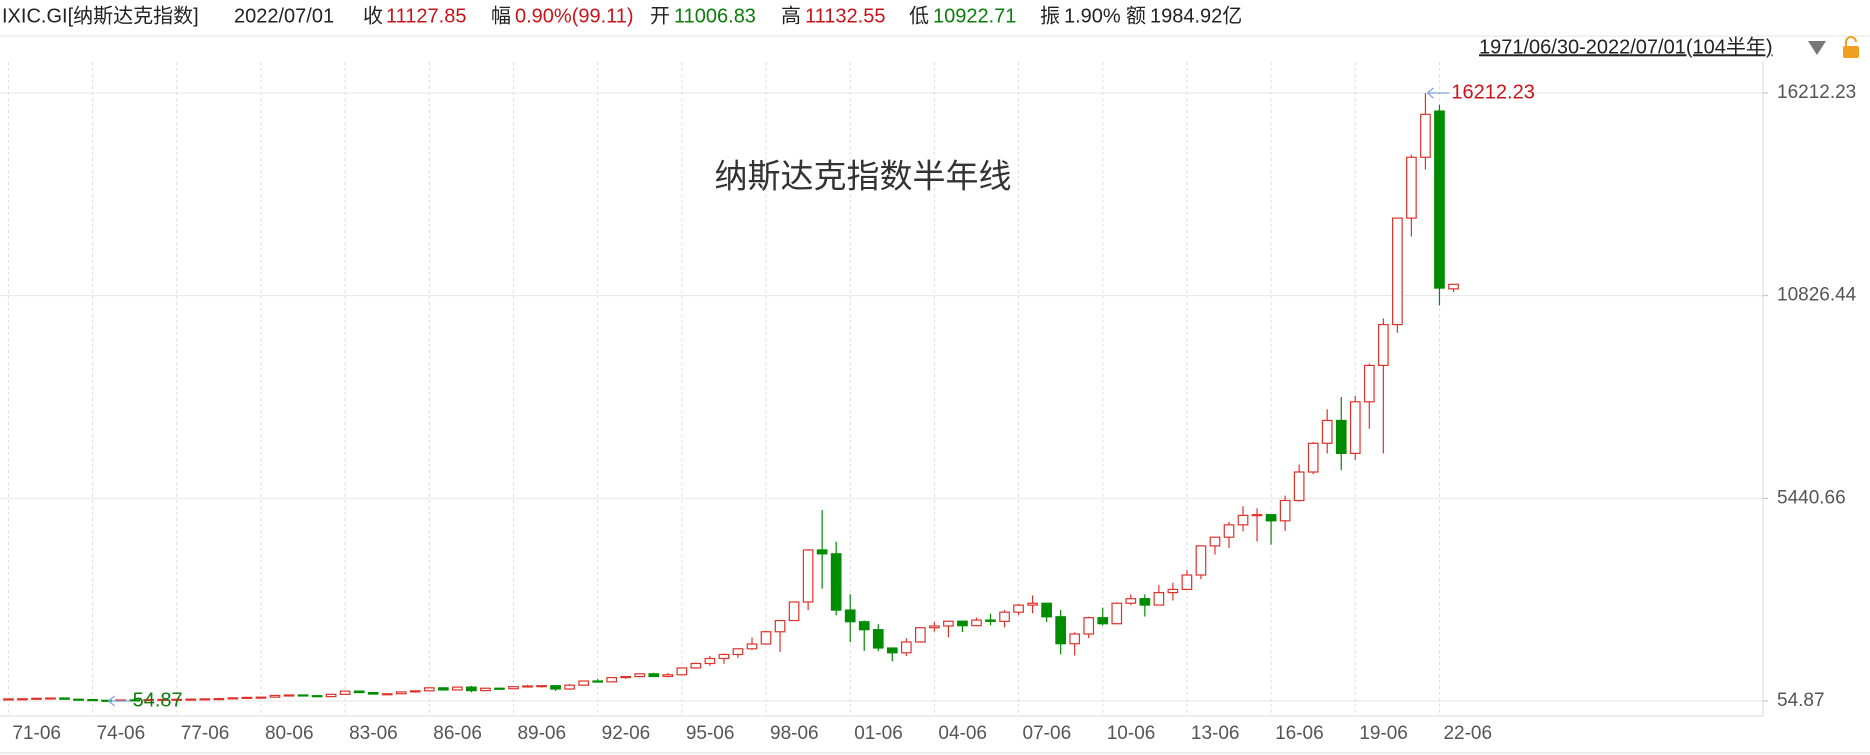 The image size is (1870, 755). I want to click on x-tick-label: 10-06, so click(1131, 733).